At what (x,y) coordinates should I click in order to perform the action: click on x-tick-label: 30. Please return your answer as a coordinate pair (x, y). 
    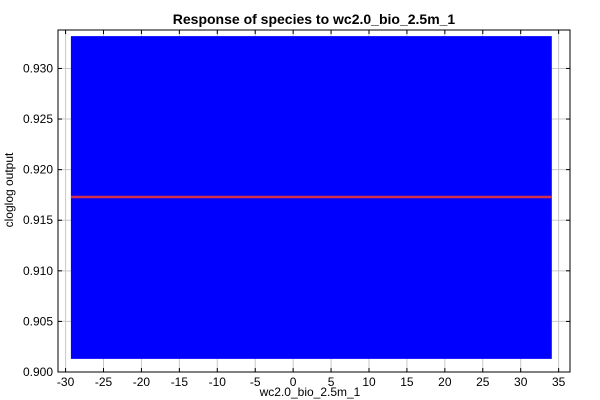
    Looking at the image, I should click on (521, 382).